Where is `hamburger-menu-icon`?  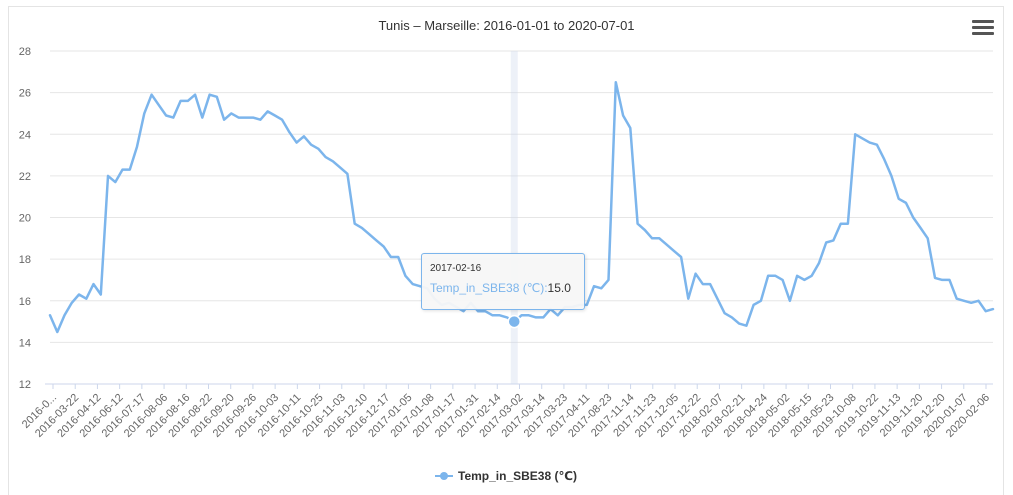
hamburger-menu-icon is located at coordinates (983, 29).